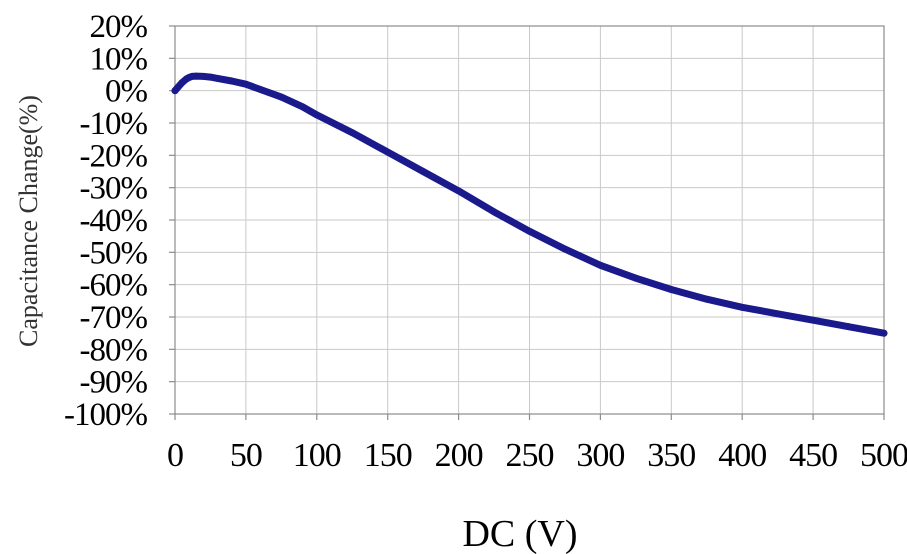 The image size is (907, 554). Describe the element at coordinates (519, 533) in the screenshot. I see `x-axis-title: DC (V)` at that location.